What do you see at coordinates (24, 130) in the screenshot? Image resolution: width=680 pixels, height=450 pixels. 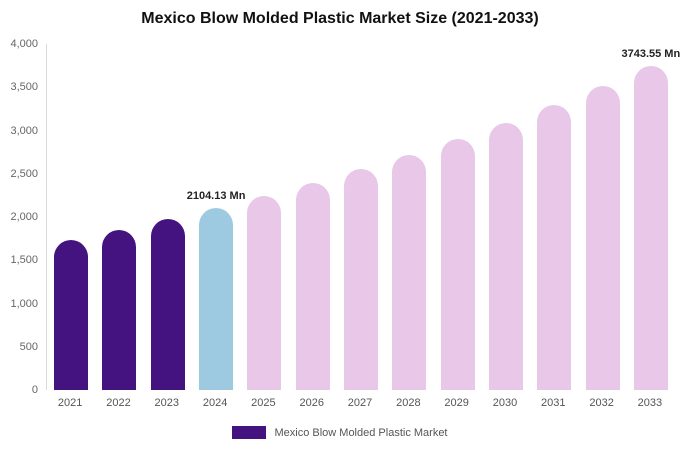 I see `y-tick-label: 3,000` at bounding box center [24, 130].